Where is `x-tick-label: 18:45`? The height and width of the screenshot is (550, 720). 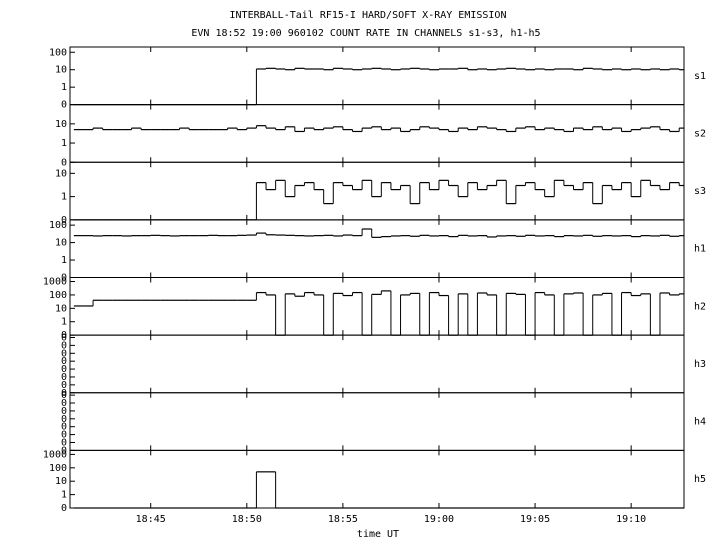 x-tick-label: 18:45 is located at coordinates (151, 519).